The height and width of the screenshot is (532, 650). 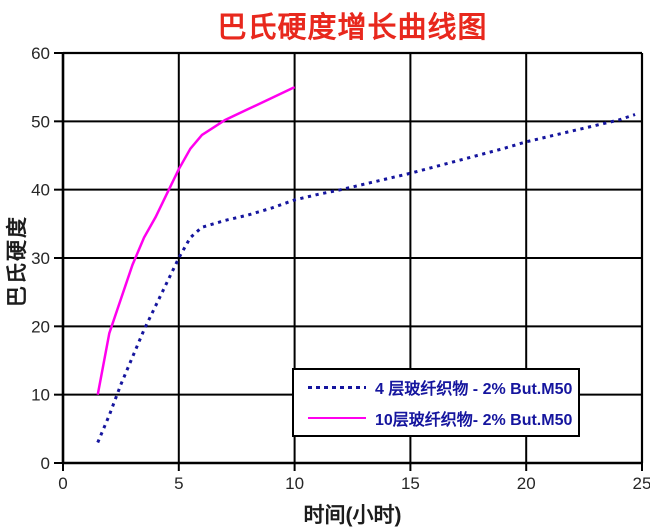 What do you see at coordinates (337, 387) in the screenshot?
I see `dotted-line-marker` at bounding box center [337, 387].